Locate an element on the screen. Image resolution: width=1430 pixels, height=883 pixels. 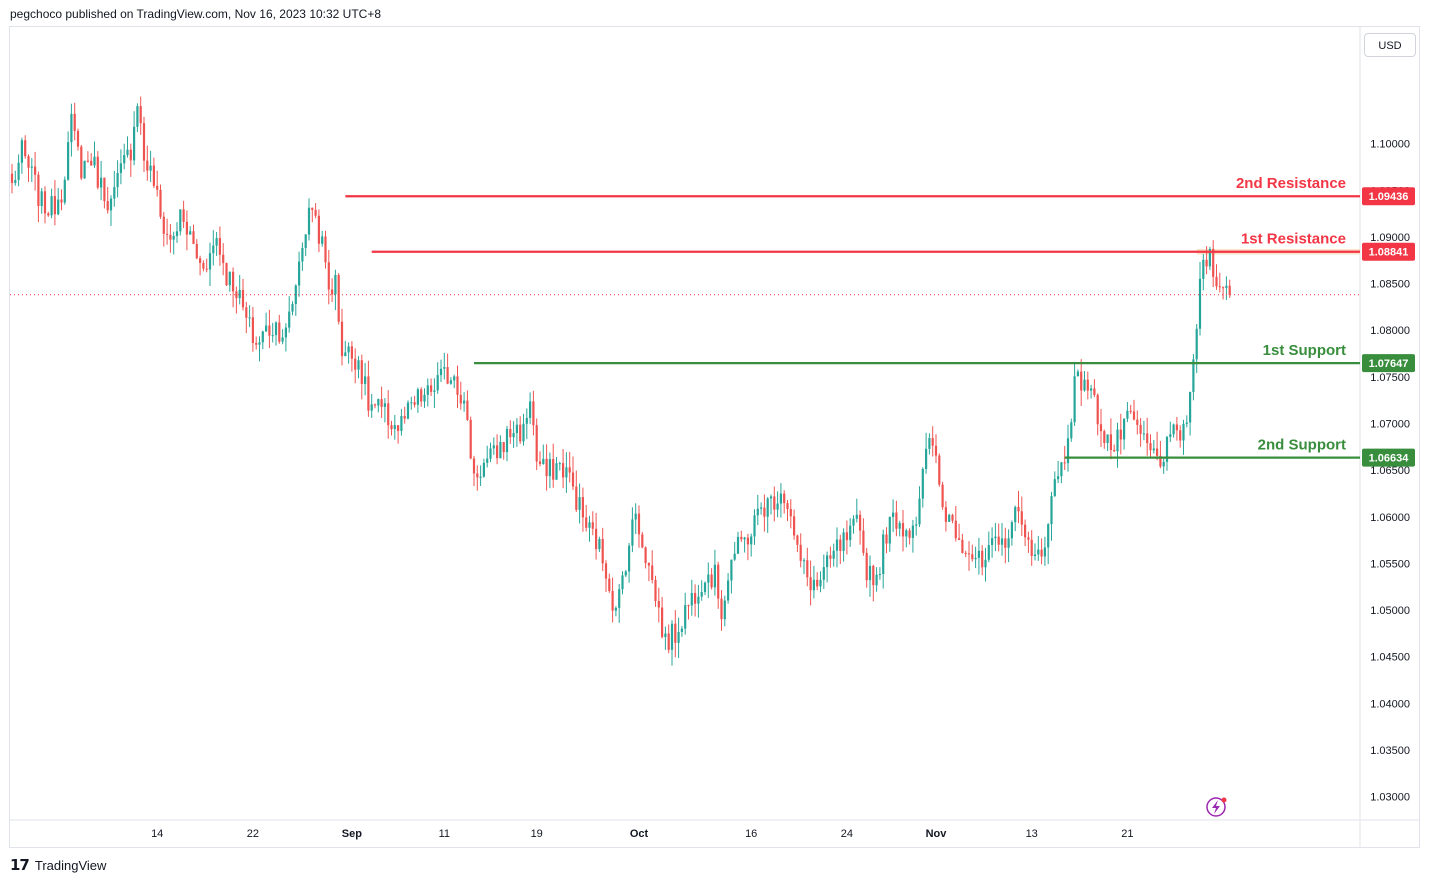
support-price-tag-text: 1.06634 is located at coordinates (1389, 459).